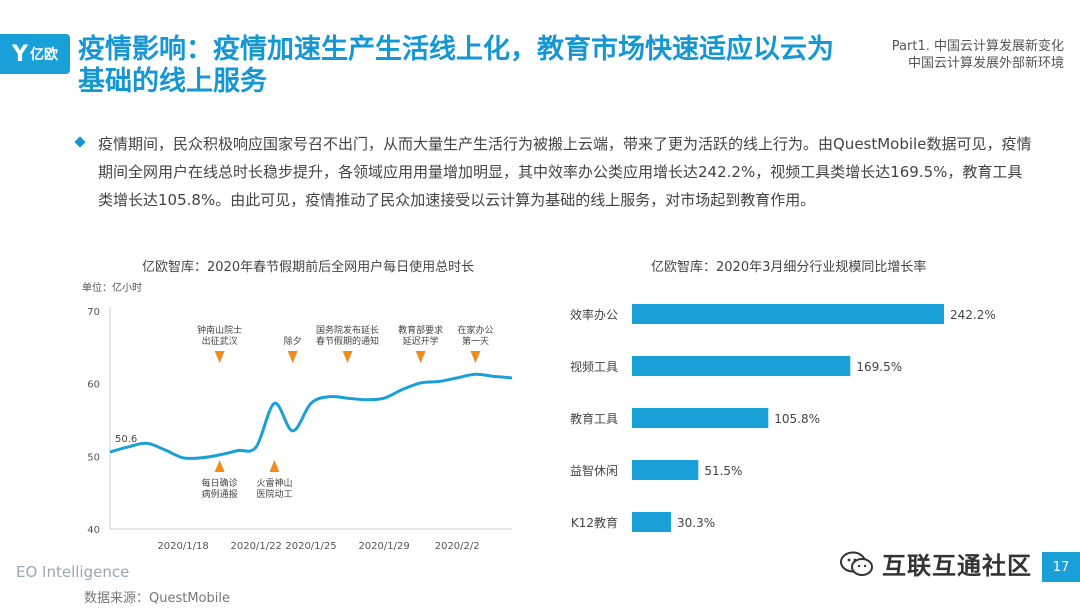 Image resolution: width=1080 pixels, height=608 pixels. What do you see at coordinates (594, 522) in the screenshot?
I see `bar-category-label: K12教育` at bounding box center [594, 522].